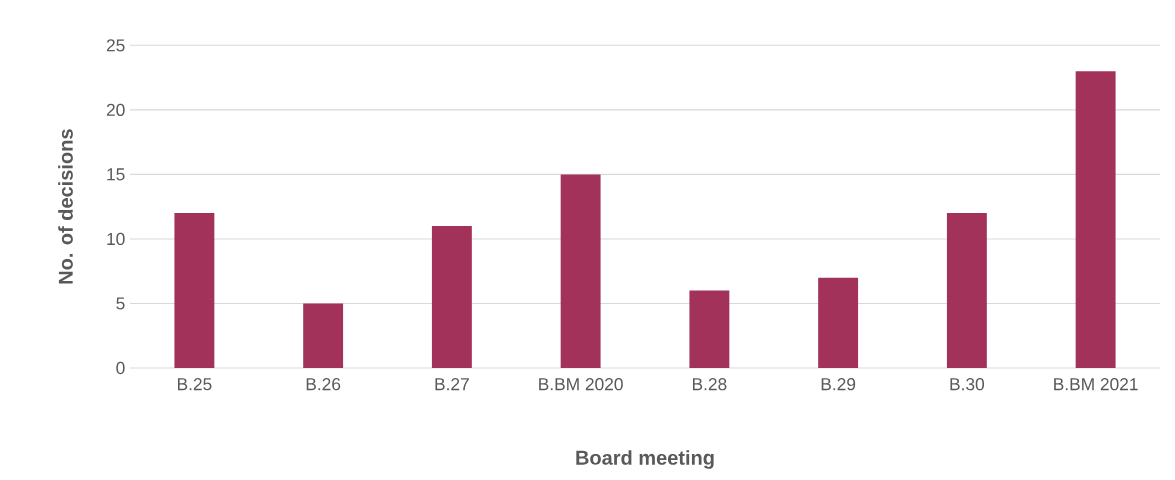  What do you see at coordinates (115, 110) in the screenshot?
I see `y-tick-label: 20` at bounding box center [115, 110].